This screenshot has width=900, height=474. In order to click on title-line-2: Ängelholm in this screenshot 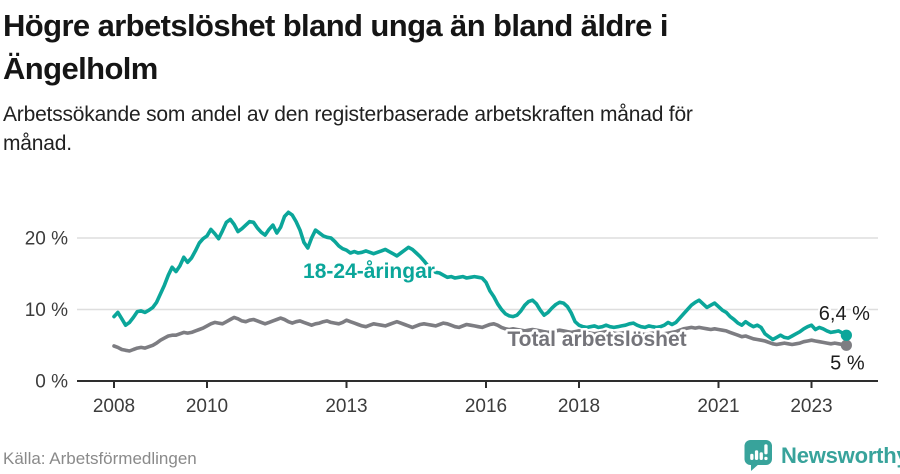, I will do `click(80, 68)`.